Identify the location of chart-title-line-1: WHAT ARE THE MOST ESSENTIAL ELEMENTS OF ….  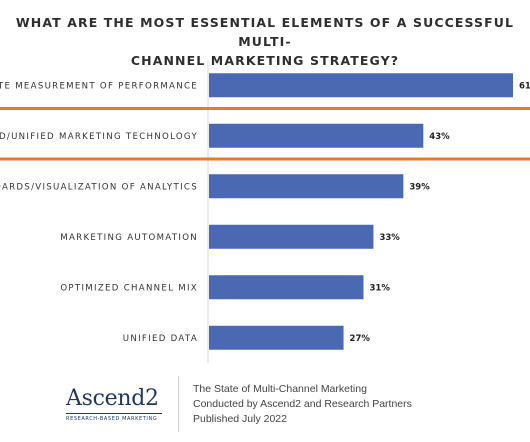
(265, 32).